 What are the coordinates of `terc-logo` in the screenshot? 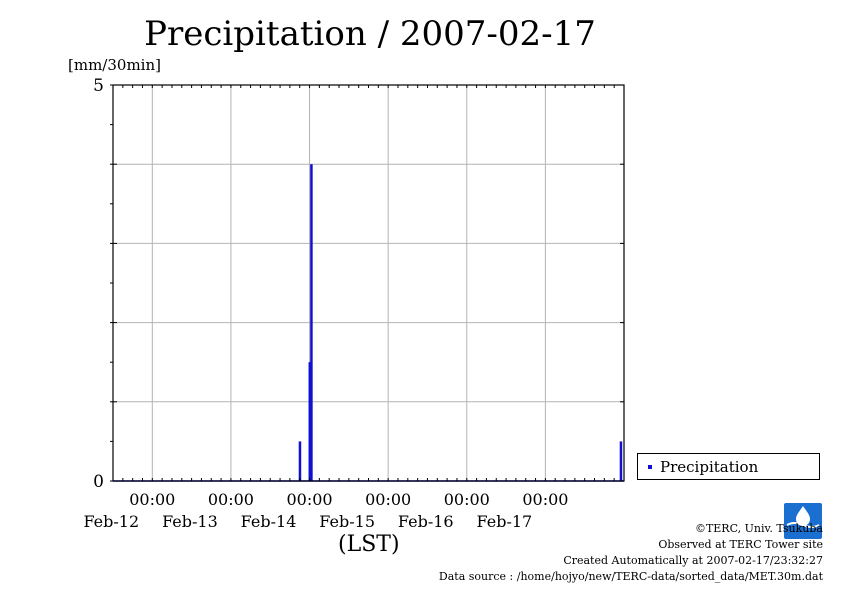 It's located at (803, 521).